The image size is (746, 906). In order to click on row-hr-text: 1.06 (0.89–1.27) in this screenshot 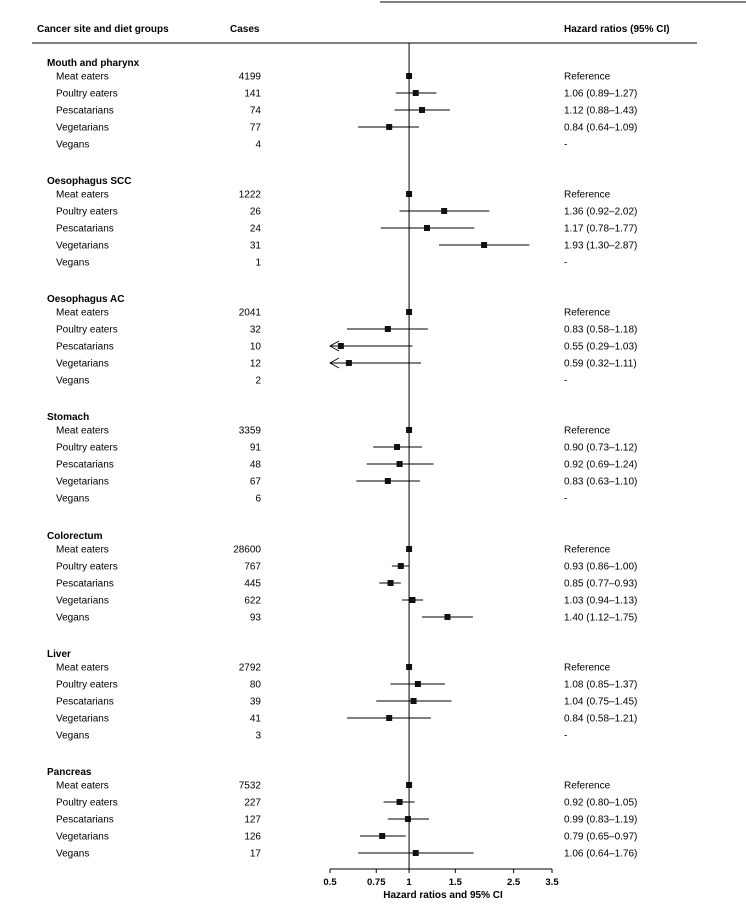, I will do `click(600, 94)`.